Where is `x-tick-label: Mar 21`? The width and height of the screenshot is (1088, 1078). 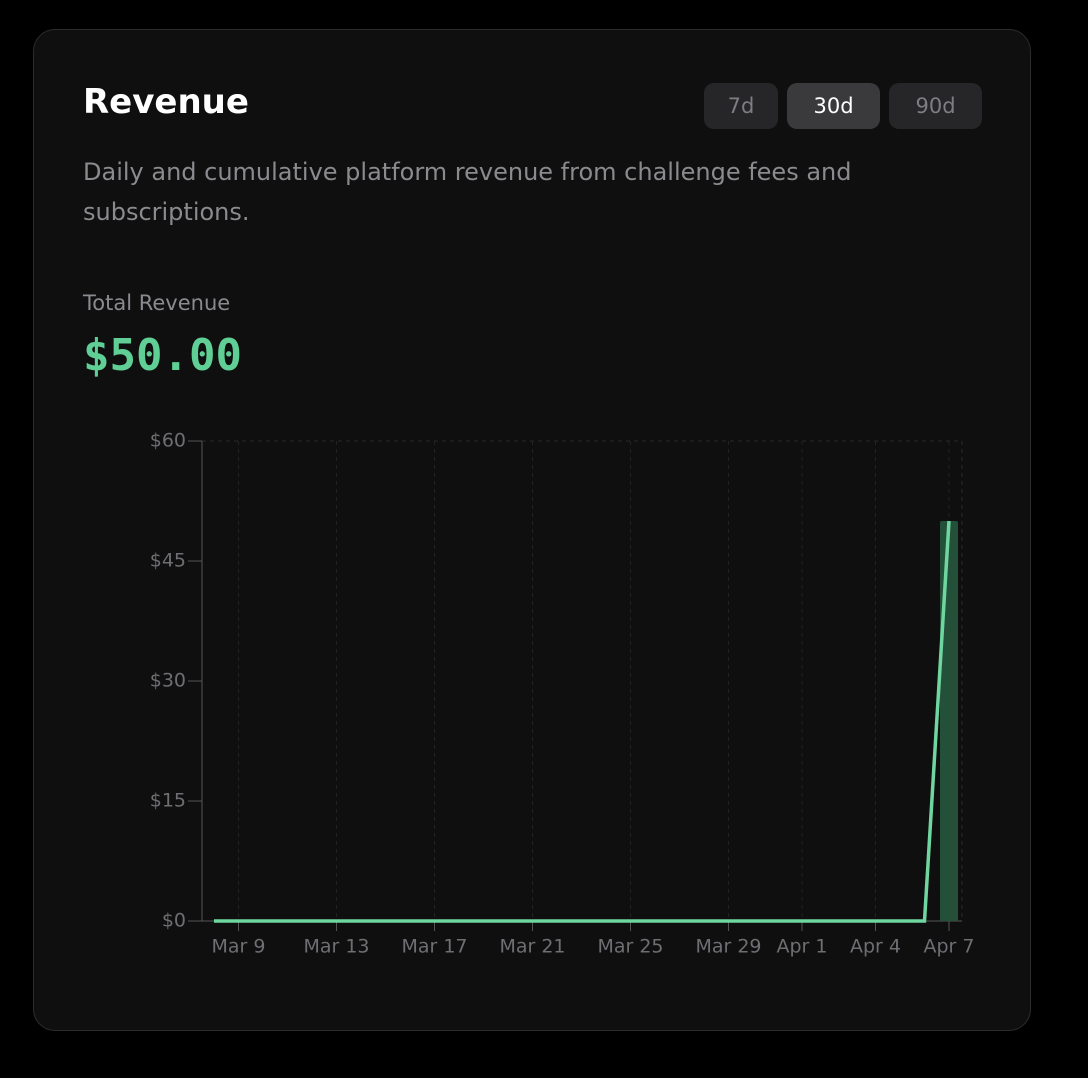 x-tick-label: Mar 21 is located at coordinates (532, 947).